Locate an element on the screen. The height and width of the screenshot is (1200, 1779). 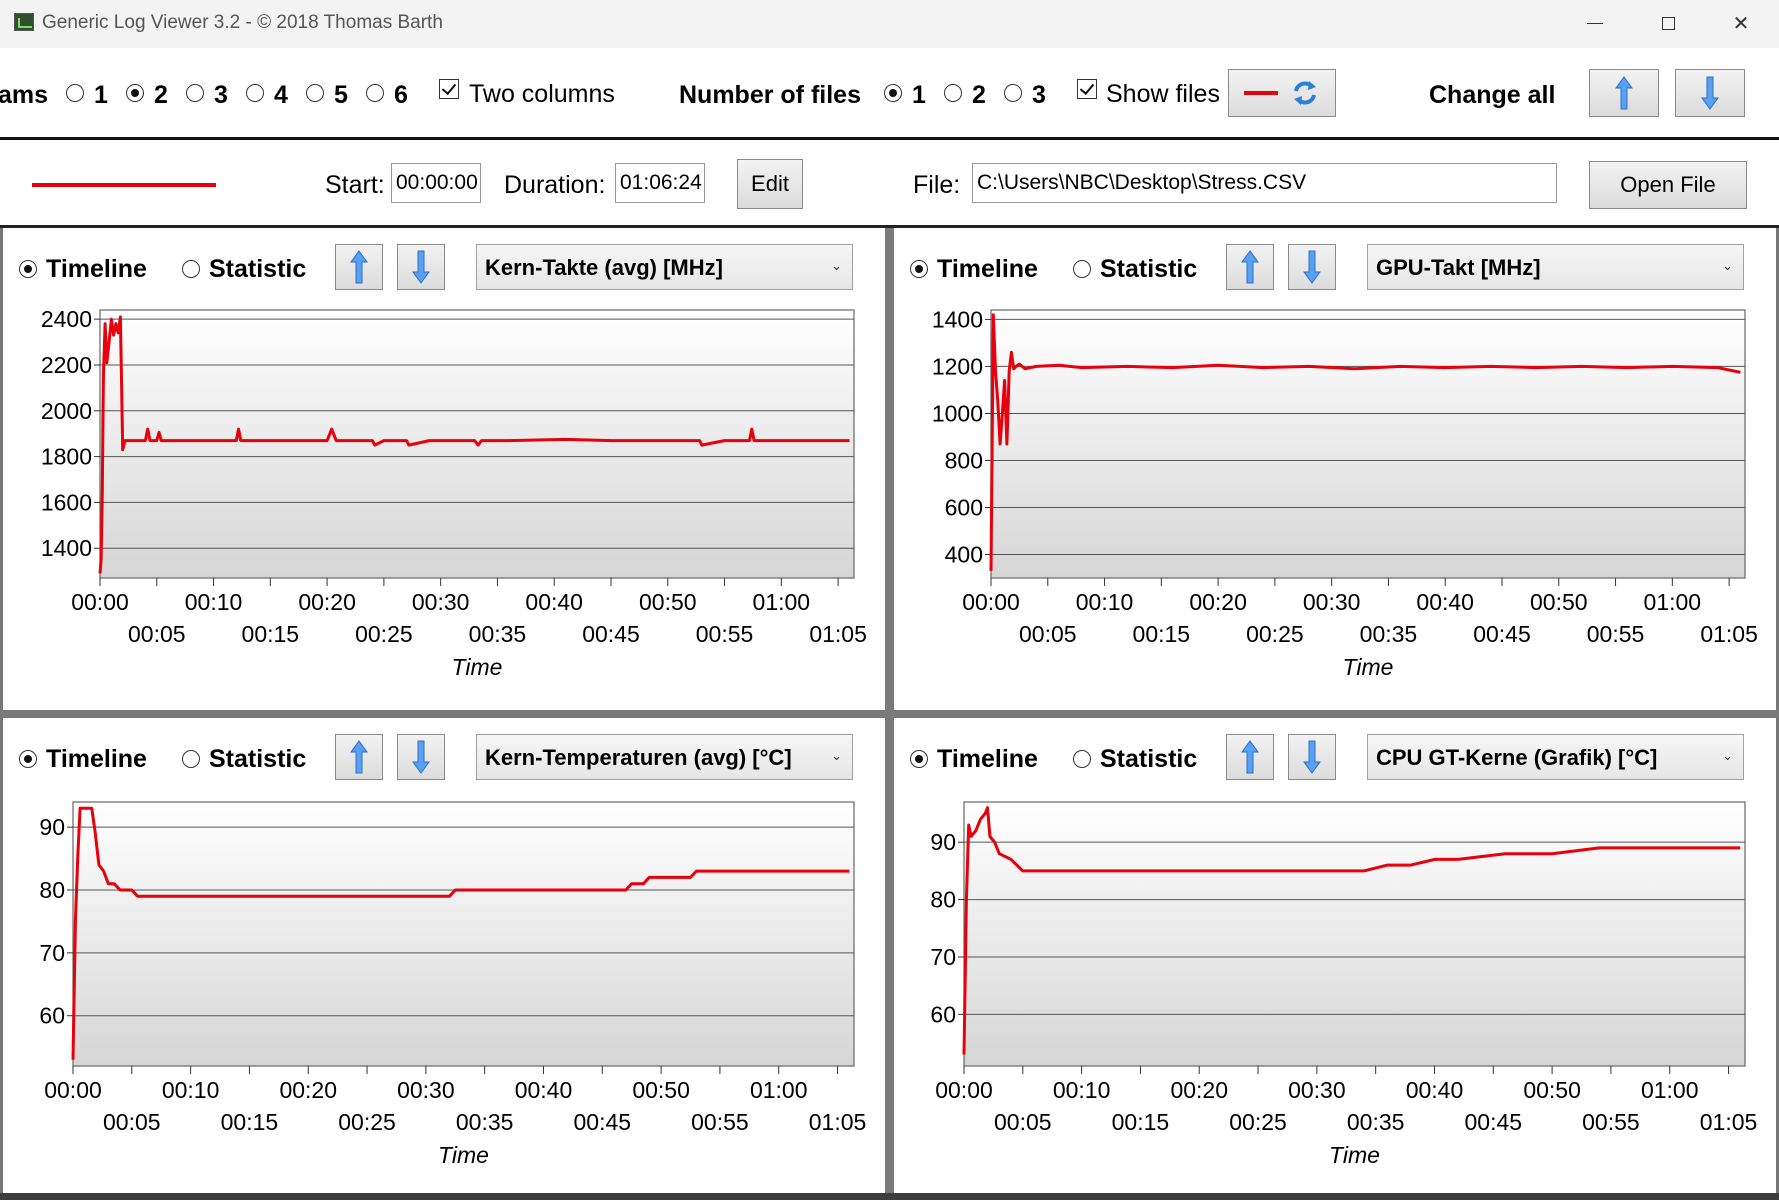
monitor-icon is located at coordinates (24, 22).